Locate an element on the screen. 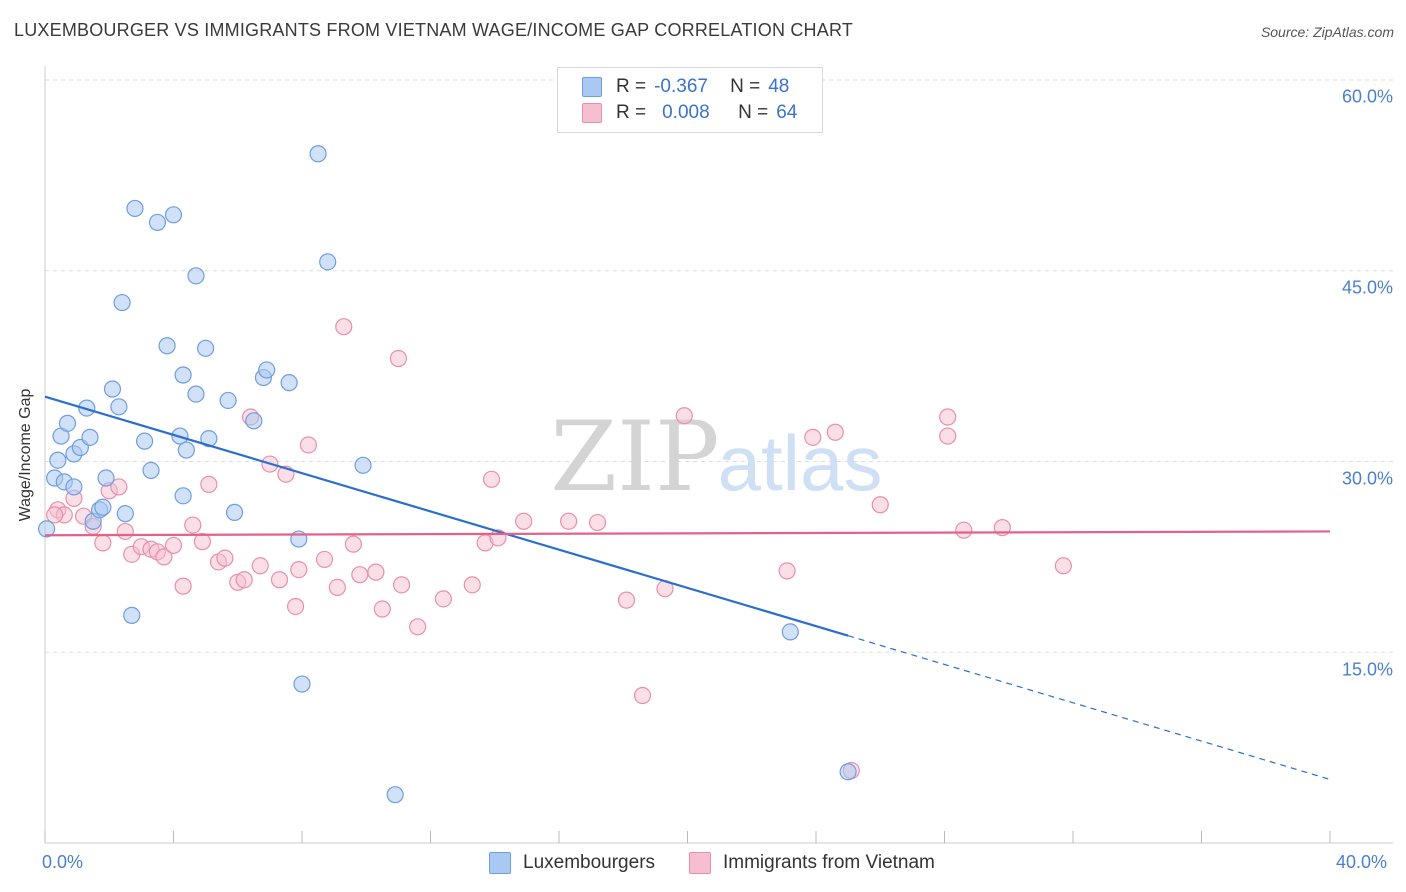  legend-r-value: 0.008 is located at coordinates (686, 112).